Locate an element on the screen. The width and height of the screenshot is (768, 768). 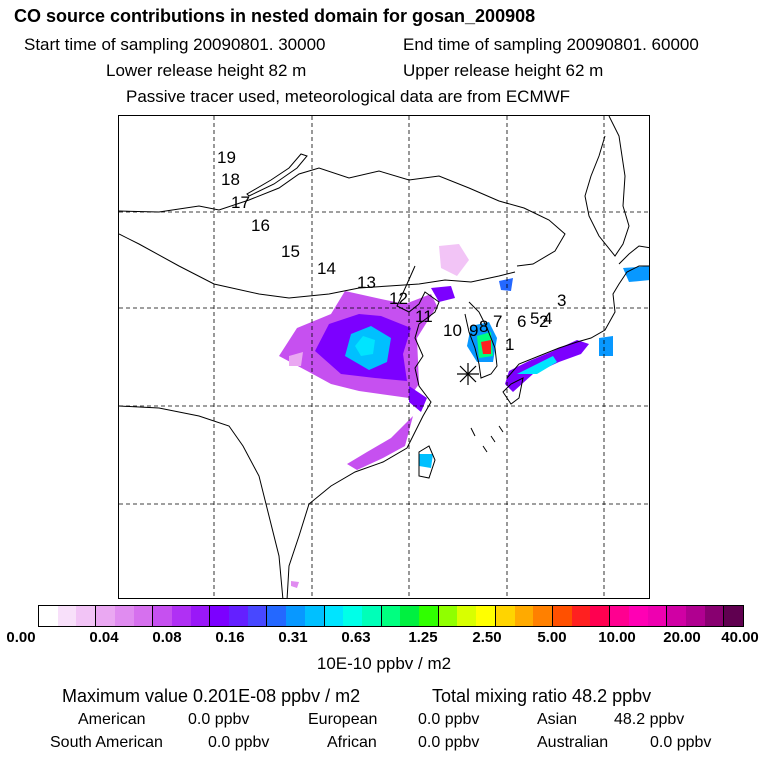
traj-label-9: 9 is located at coordinates (473, 330).